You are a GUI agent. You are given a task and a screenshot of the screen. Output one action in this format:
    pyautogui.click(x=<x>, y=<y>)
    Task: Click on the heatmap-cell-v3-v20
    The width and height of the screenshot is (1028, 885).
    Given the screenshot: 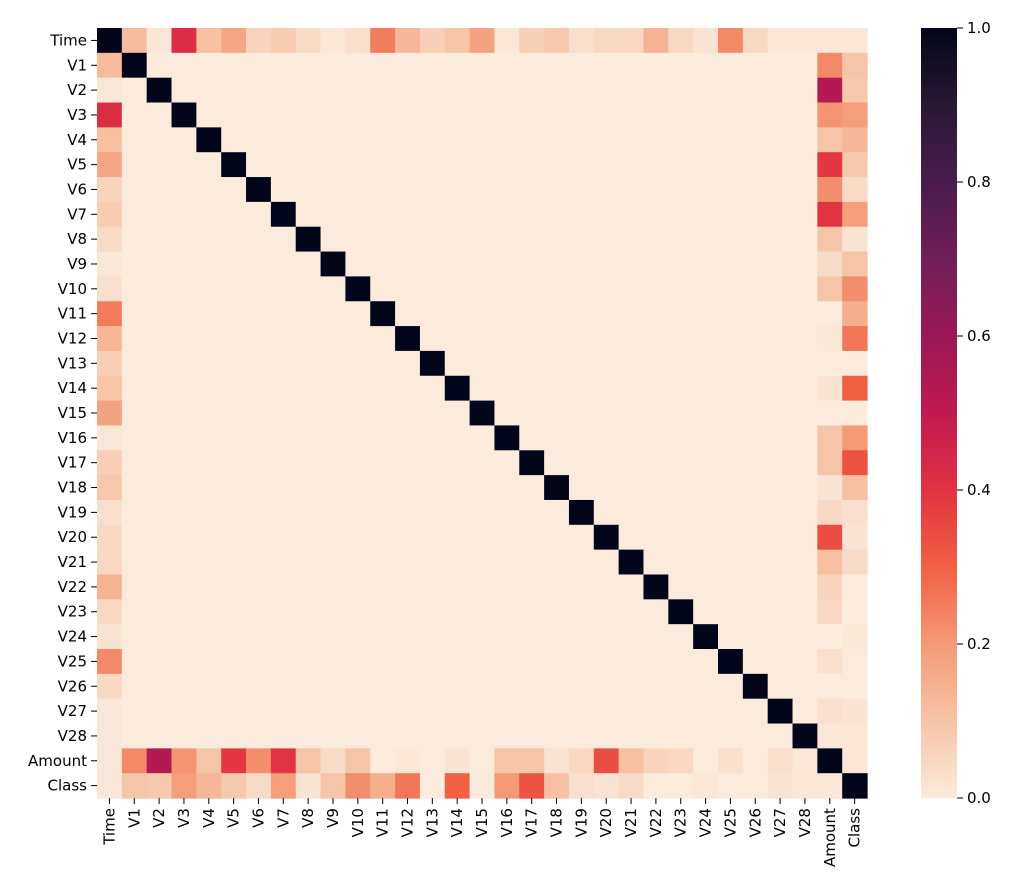 What is the action you would take?
    pyautogui.click(x=606, y=115)
    